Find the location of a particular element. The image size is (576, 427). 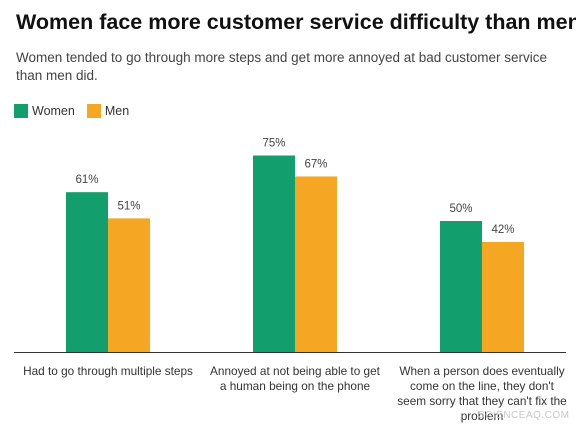

legend-item-men: Men is located at coordinates (108, 111).